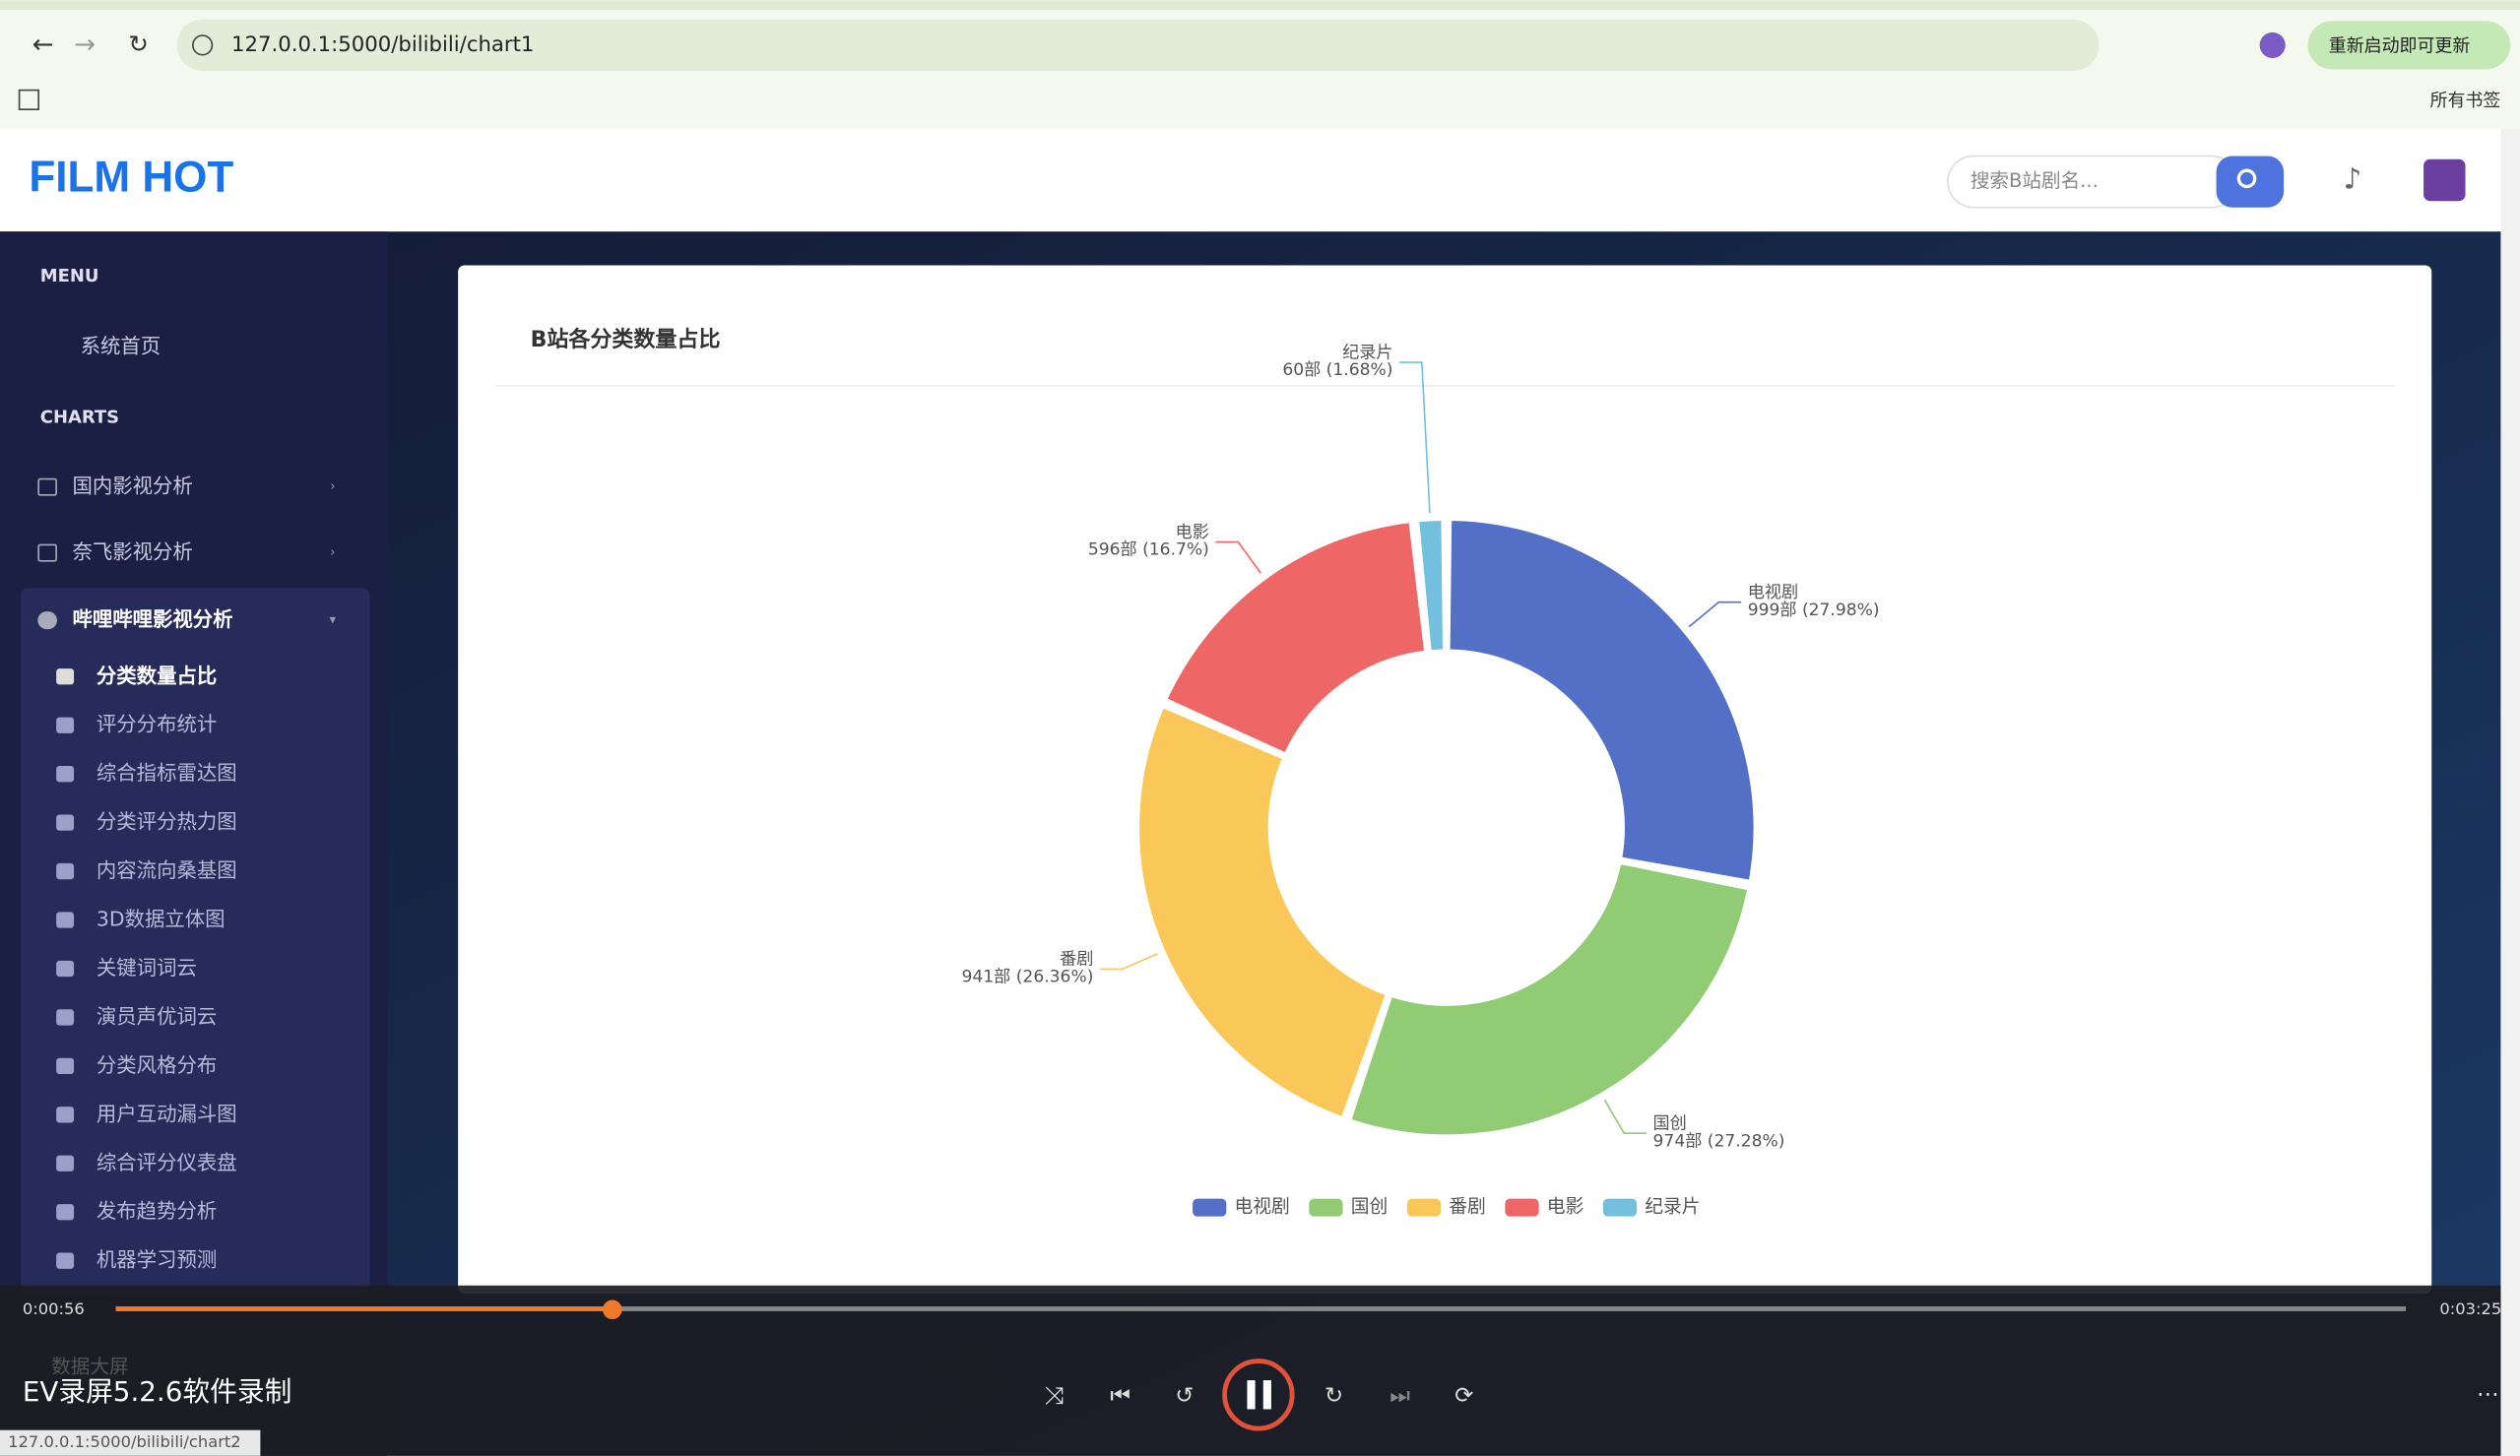 Image resolution: width=2520 pixels, height=1456 pixels. I want to click on slice-value-label: 60部 (1.68%), so click(1337, 370).